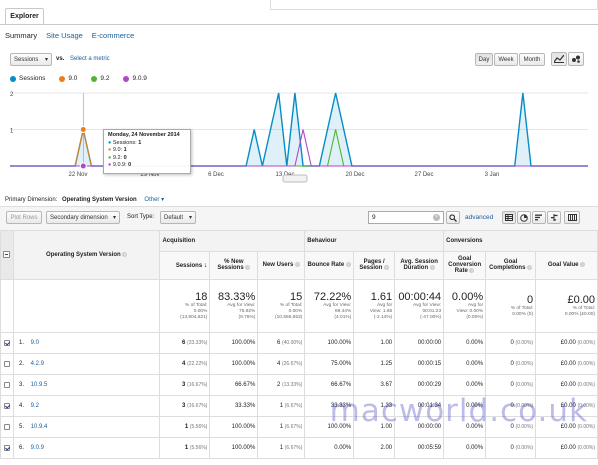 This screenshot has height=465, width=598. Describe the element at coordinates (7, 306) in the screenshot. I see `totals-spacer` at that location.